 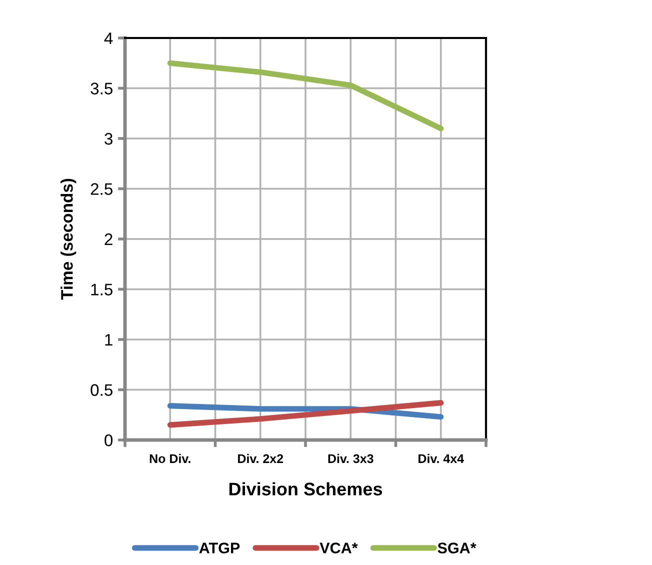 What do you see at coordinates (108, 38) in the screenshot?
I see `y-tick-label: 4` at bounding box center [108, 38].